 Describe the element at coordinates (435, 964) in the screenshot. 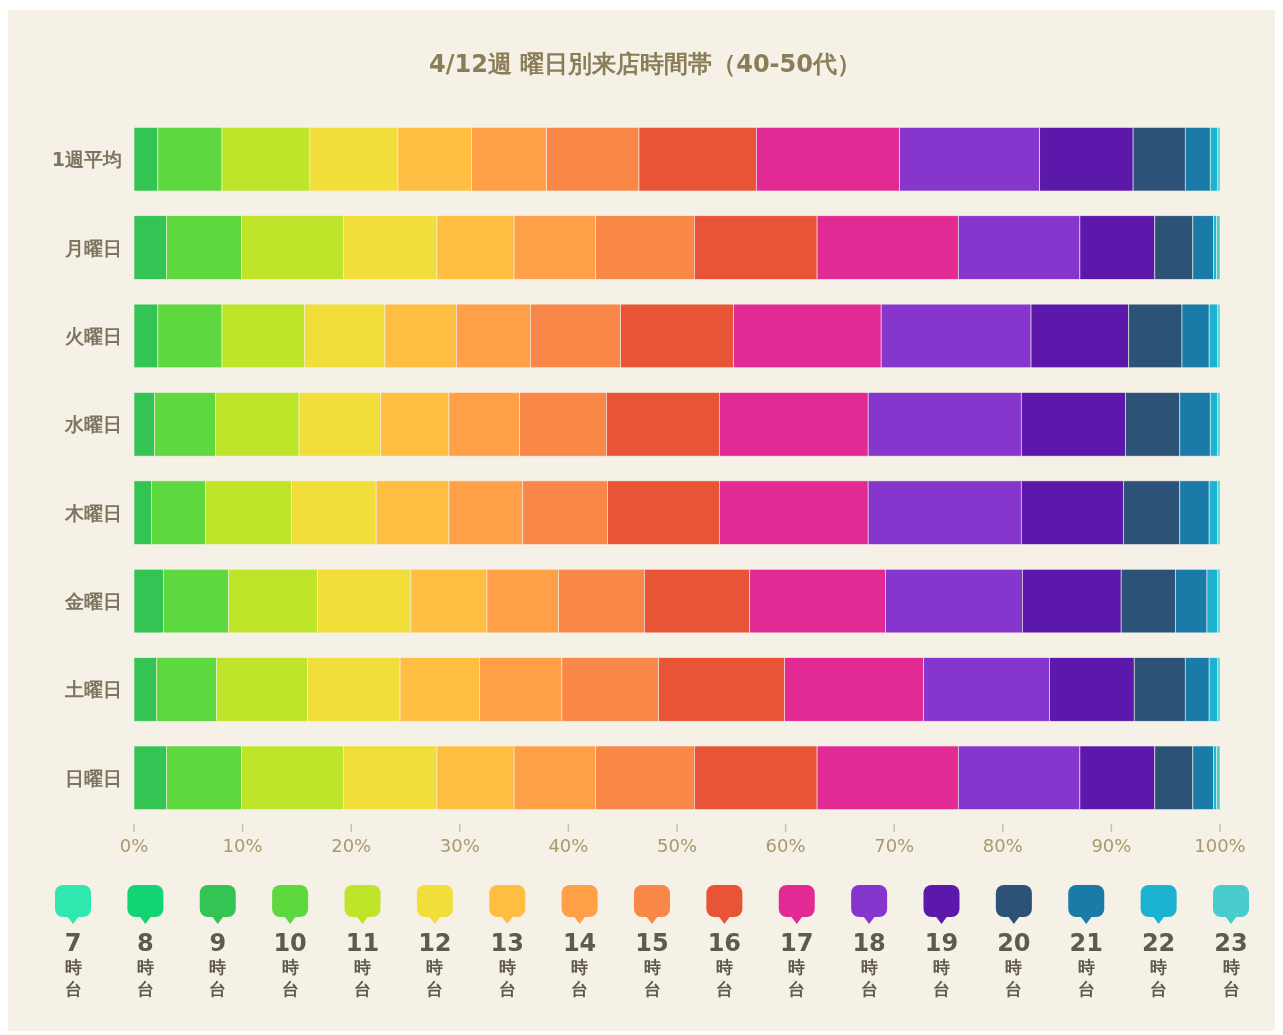

I see `legend-label: 12時台` at that location.